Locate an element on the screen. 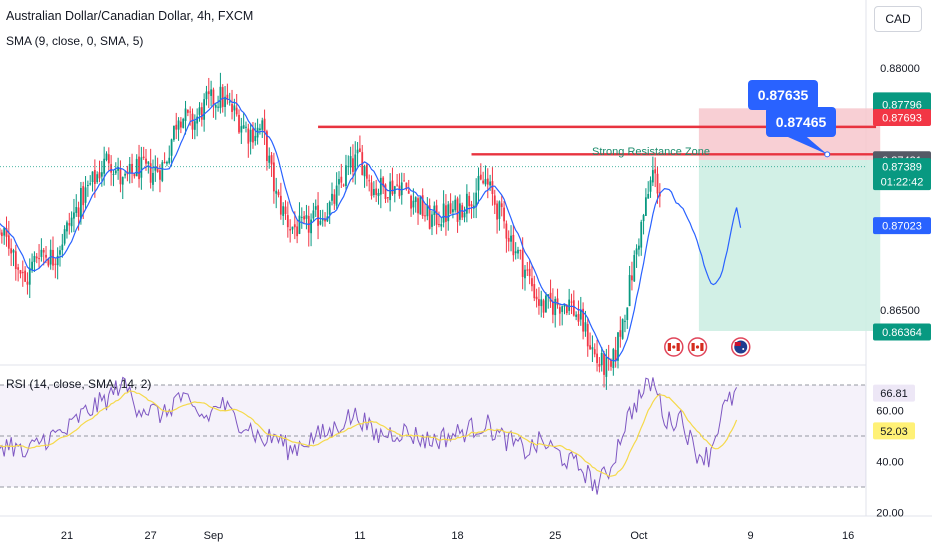  sma-legend: SMA (9, close, 0, SMA, 5) is located at coordinates (74, 41).